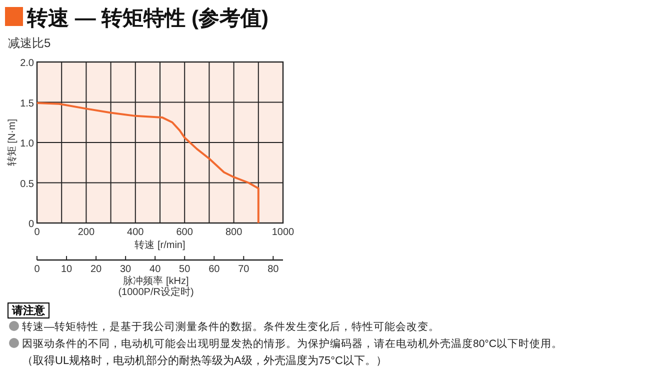 The height and width of the screenshot is (374, 664). Describe the element at coordinates (29, 43) in the screenshot. I see `chart-subtitle: 减速比5` at that location.